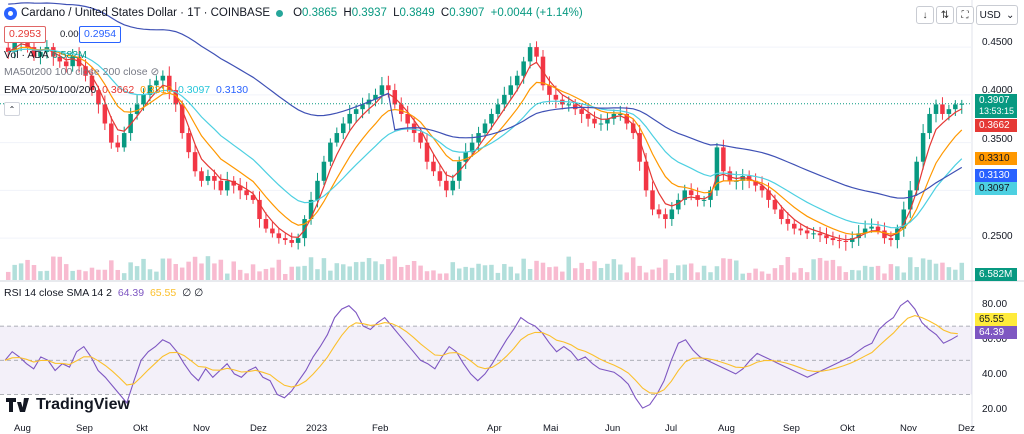 Image resolution: width=1024 pixels, height=434 pixels. What do you see at coordinates (996, 175) in the screenshot?
I see `ema200-tag: 0.3130` at bounding box center [996, 175].